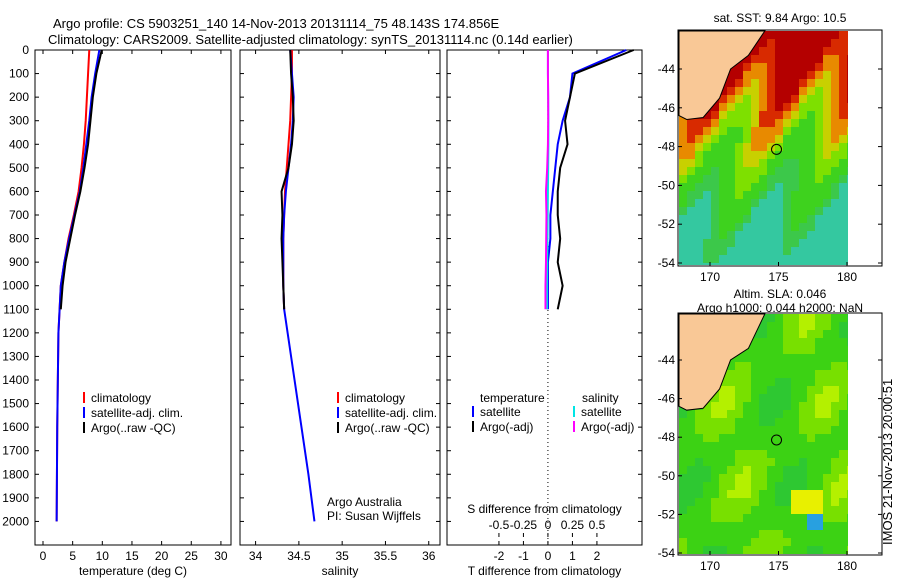 The image size is (900, 580). Describe the element at coordinates (574, 411) in the screenshot. I see `legend-swatch` at that location.